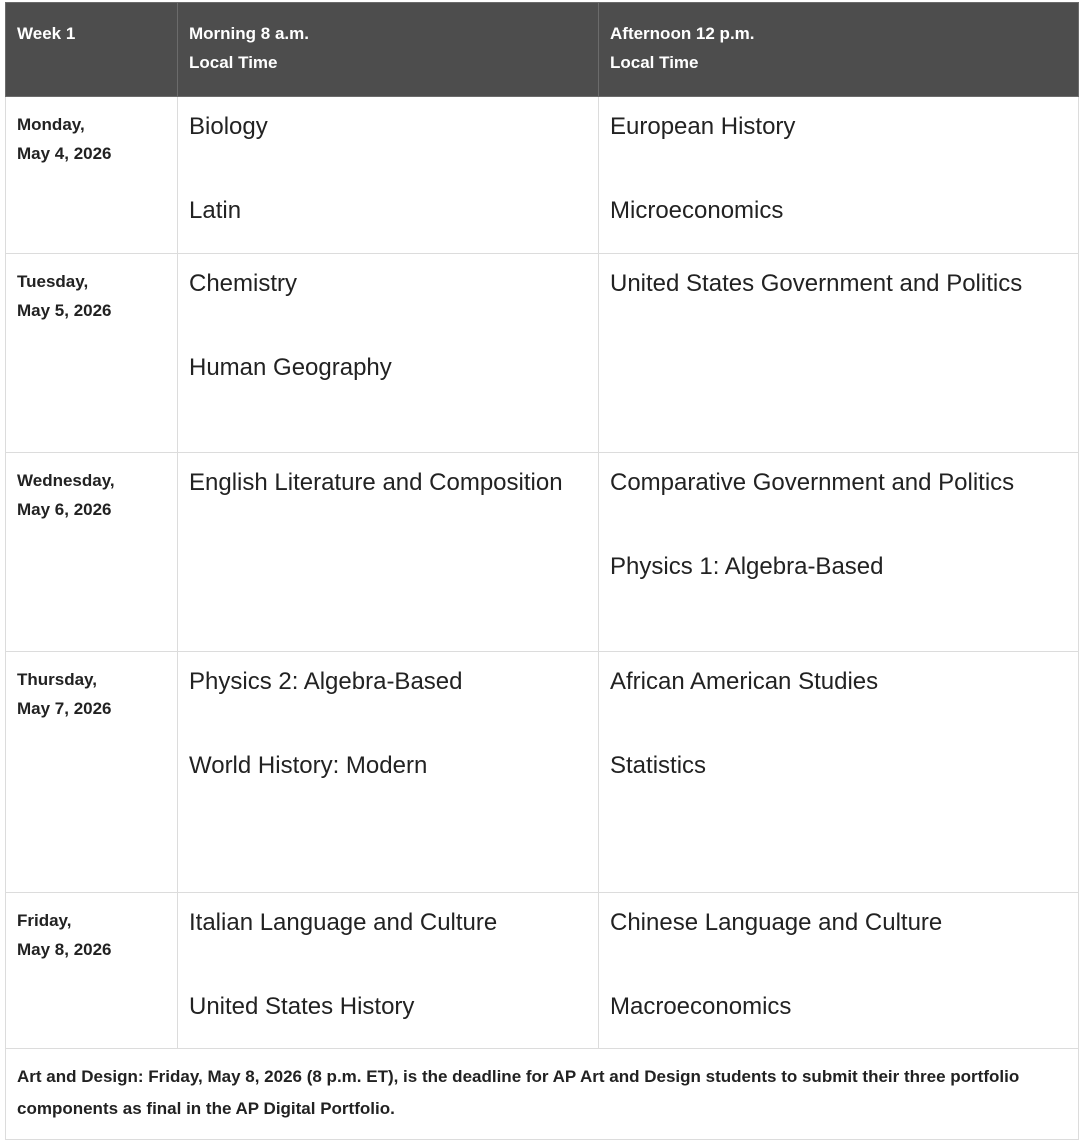 Image resolution: width=1080 pixels, height=1143 pixels. Describe the element at coordinates (838, 353) in the screenshot. I see `afternoon-cell: United States Government and Politics` at that location.